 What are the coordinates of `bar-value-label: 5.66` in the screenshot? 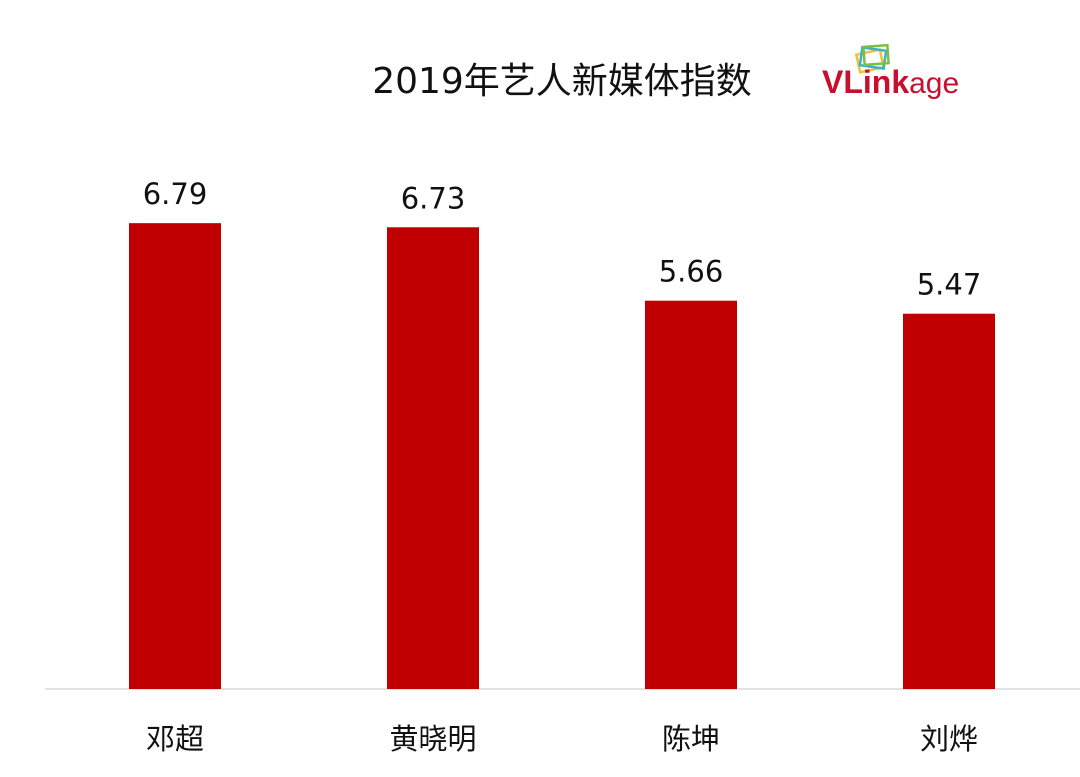 It's located at (691, 272).